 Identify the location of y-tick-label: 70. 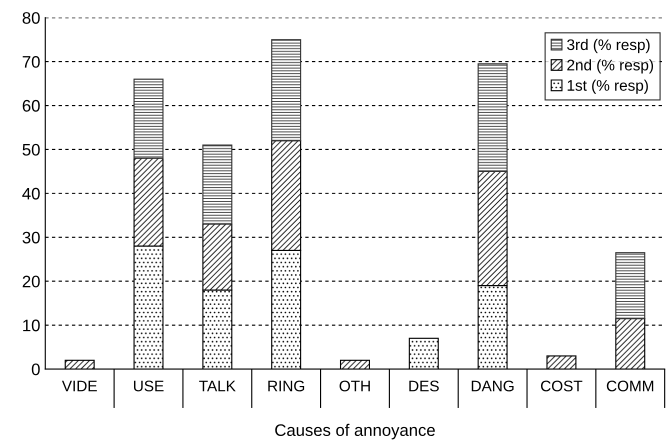
(31, 62).